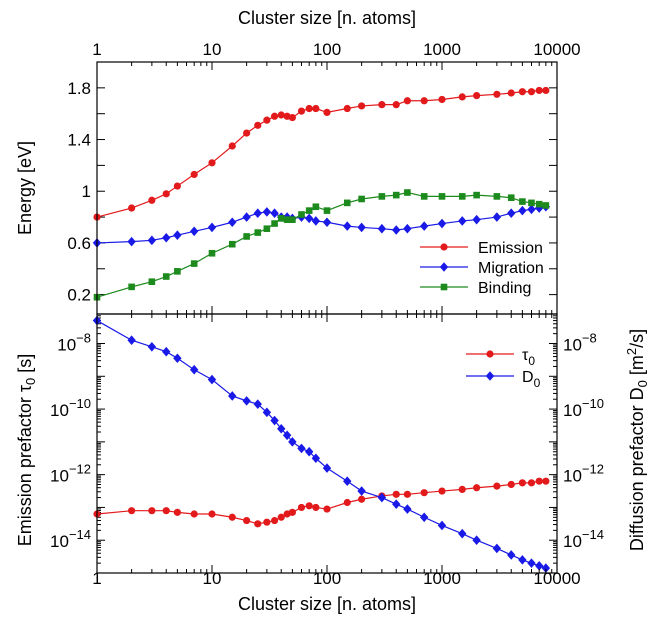 This screenshot has width=655, height=619. Describe the element at coordinates (511, 268) in the screenshot. I see `legend-label: Migration` at that location.